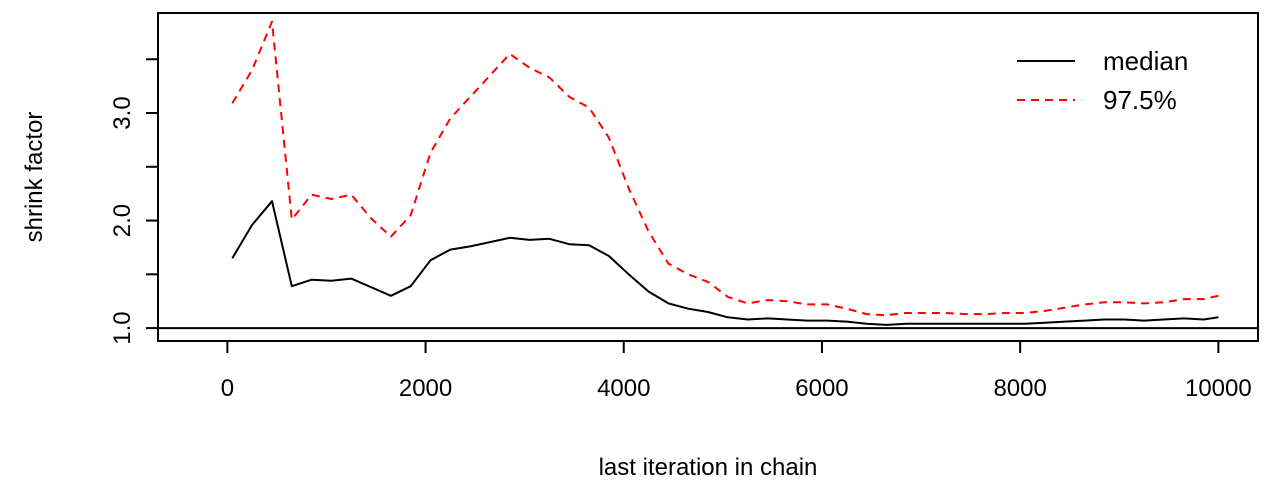 The height and width of the screenshot is (480, 1270). Describe the element at coordinates (708, 467) in the screenshot. I see `x-axis-title: last iteration in chain` at that location.